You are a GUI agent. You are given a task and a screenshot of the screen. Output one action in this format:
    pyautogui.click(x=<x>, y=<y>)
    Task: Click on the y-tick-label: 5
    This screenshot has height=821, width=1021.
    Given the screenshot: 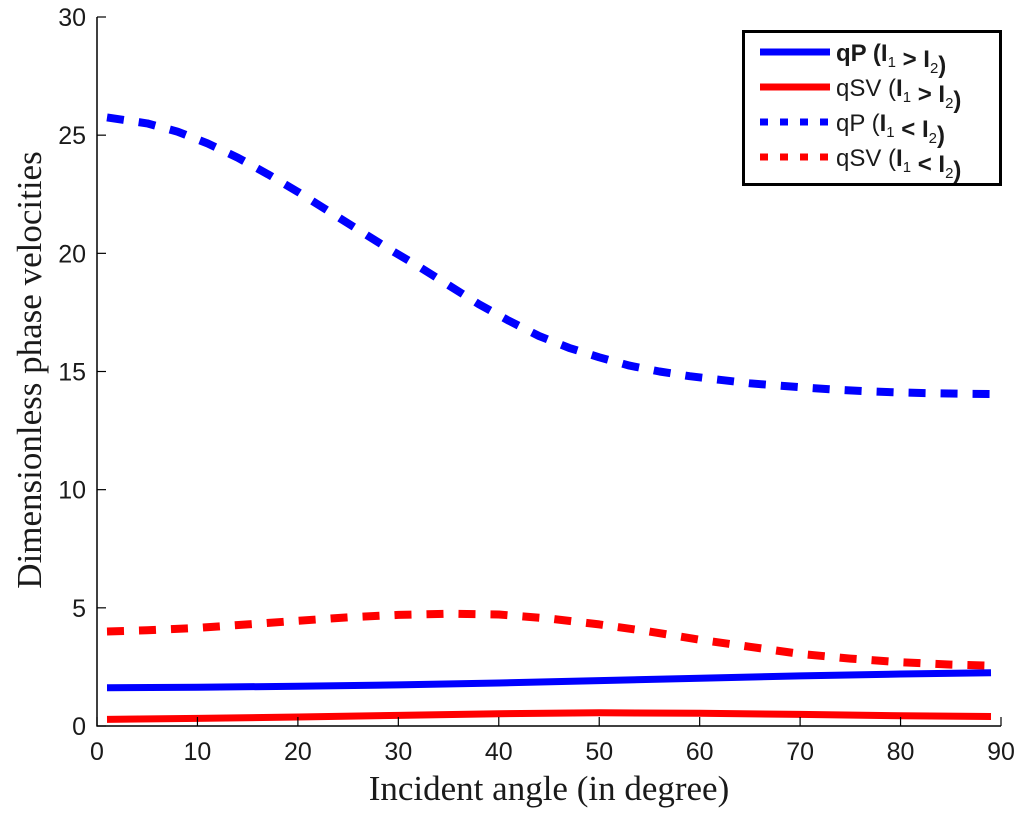 What is the action you would take?
    pyautogui.click(x=79, y=609)
    